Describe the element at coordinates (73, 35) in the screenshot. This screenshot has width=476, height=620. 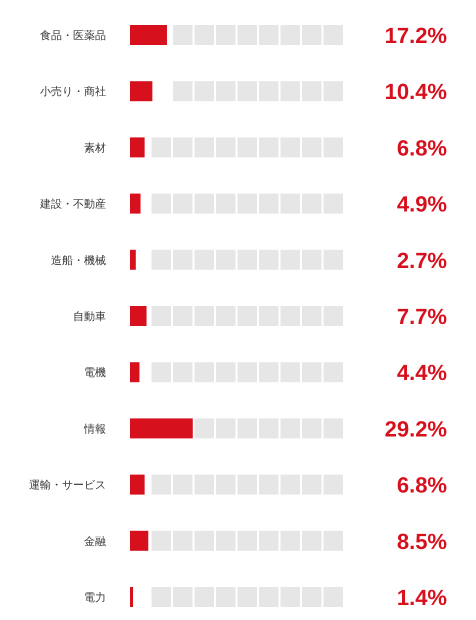
I see `y-tick-label: 食品・医薬品` at that location.